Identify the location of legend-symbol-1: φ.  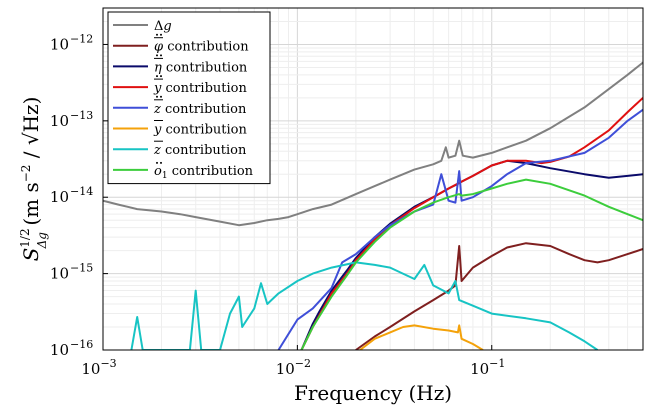
(159, 47).